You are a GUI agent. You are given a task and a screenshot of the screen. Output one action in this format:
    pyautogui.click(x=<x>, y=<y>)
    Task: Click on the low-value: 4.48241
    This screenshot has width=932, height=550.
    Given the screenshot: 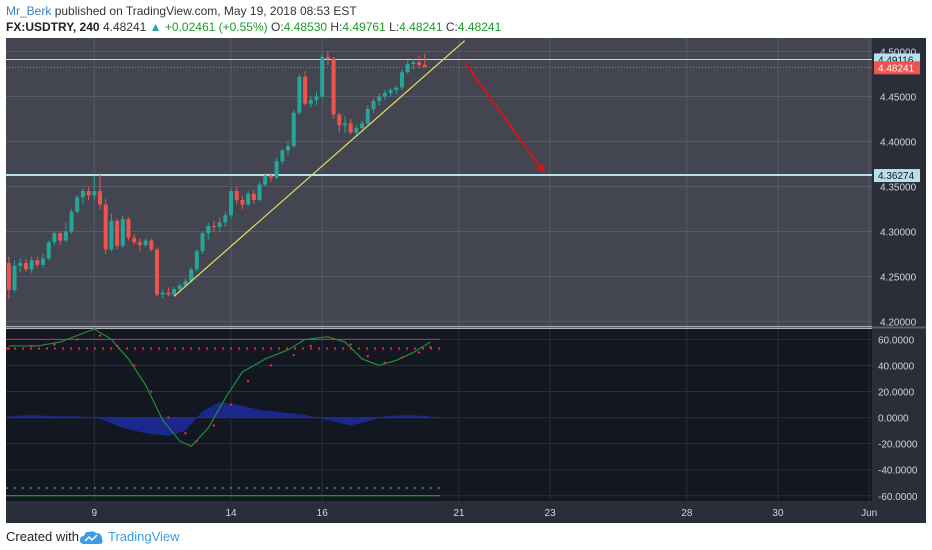 What is the action you would take?
    pyautogui.click(x=421, y=27)
    